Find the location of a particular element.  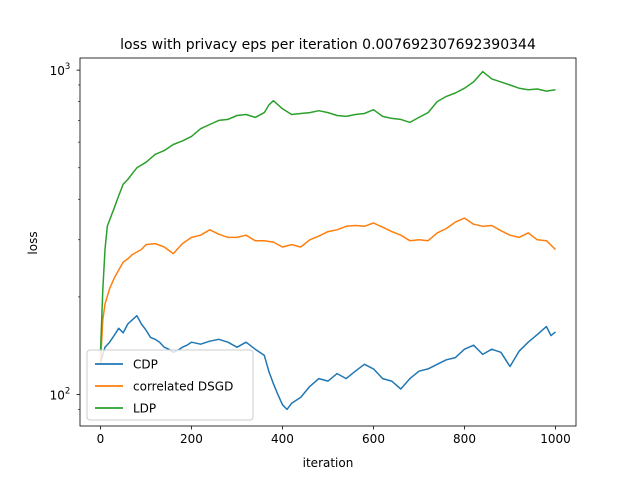

legend-box is located at coordinates (170, 385).